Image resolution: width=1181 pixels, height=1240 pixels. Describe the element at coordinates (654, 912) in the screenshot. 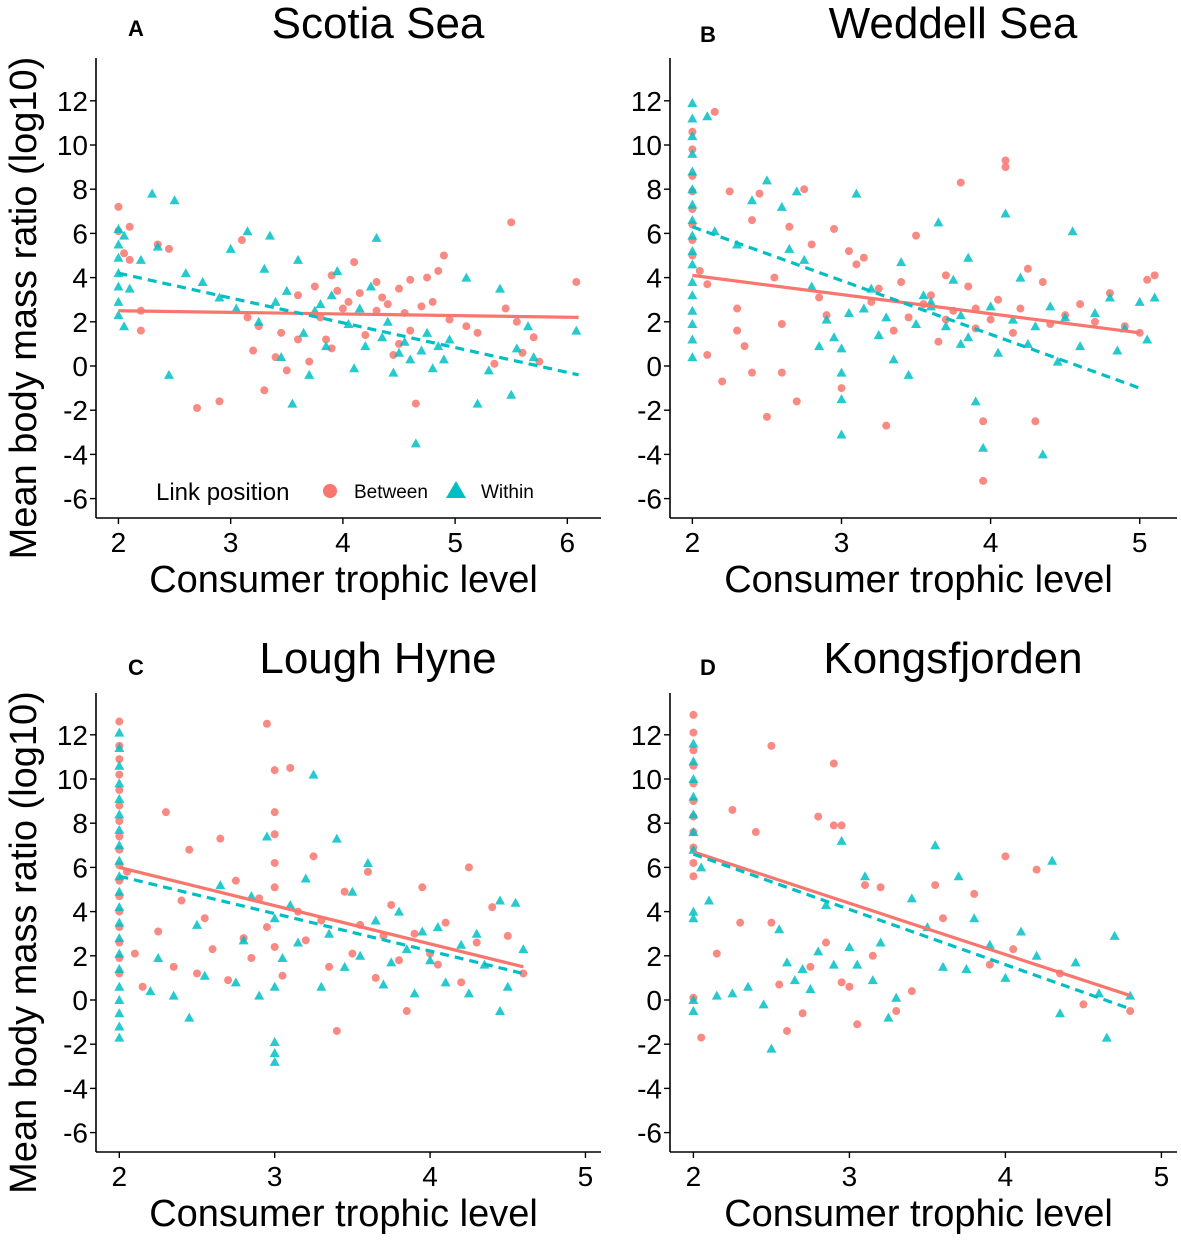

I see `y-tick-label: 4` at that location.